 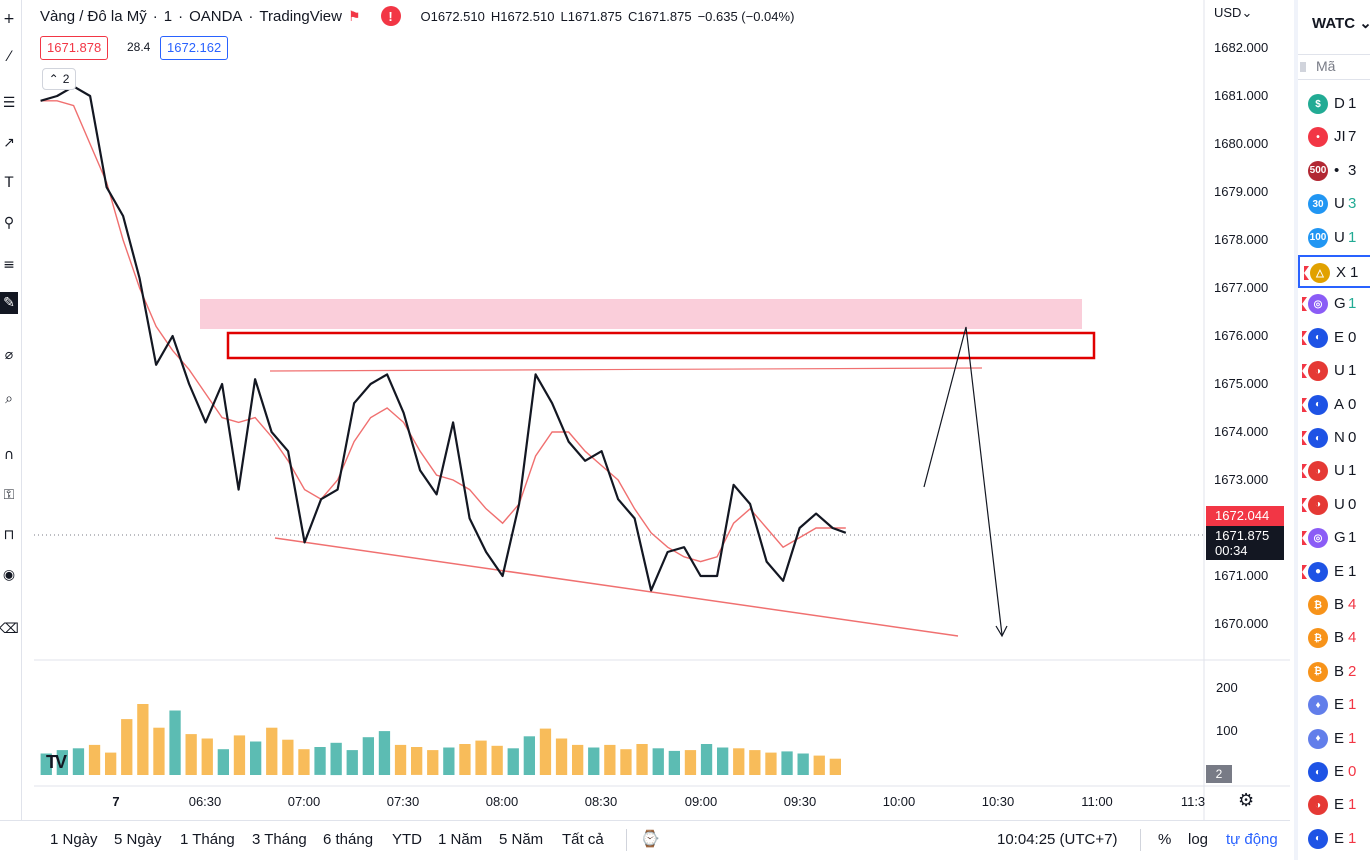 What do you see at coordinates (207, 839) in the screenshot?
I see `range-button: 1 Tháng` at bounding box center [207, 839].